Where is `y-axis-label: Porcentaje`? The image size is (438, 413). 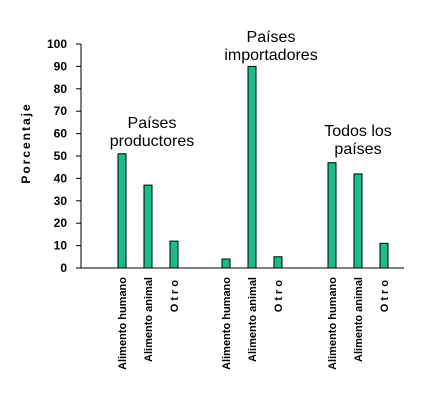
y-axis-label: Porcentaje is located at coordinates (26, 142).